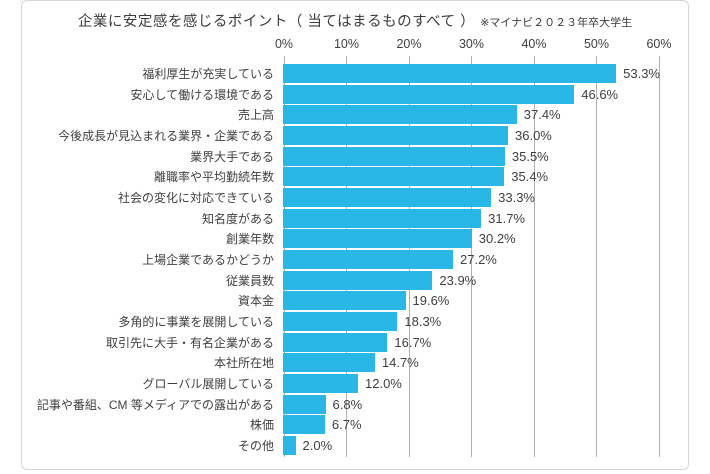 The width and height of the screenshot is (710, 474). I want to click on value-label: 18.3%, so click(423, 321).